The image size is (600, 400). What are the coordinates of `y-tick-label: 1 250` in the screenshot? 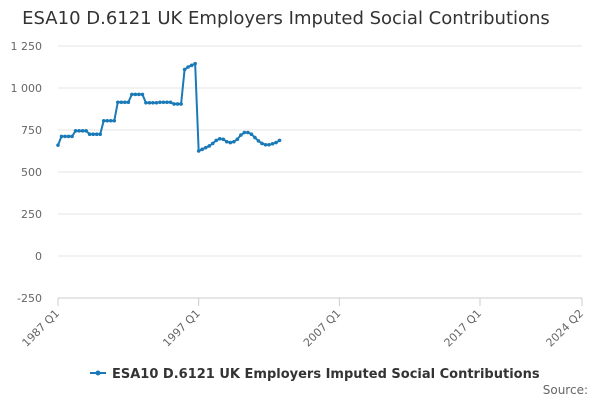 It's located at (27, 46).